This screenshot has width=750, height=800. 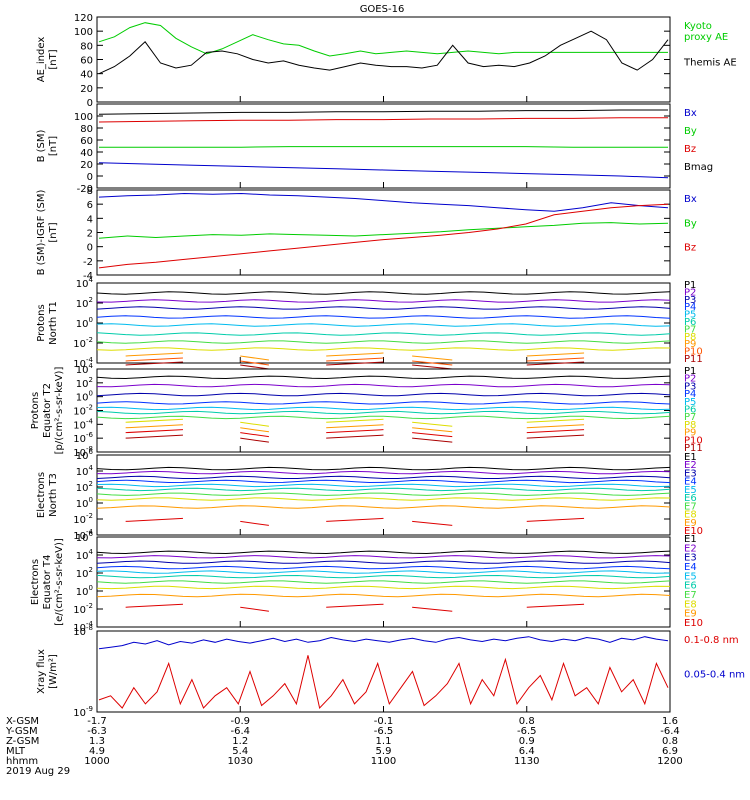 I want to click on x-row-value: 1.6, so click(x=670, y=721).